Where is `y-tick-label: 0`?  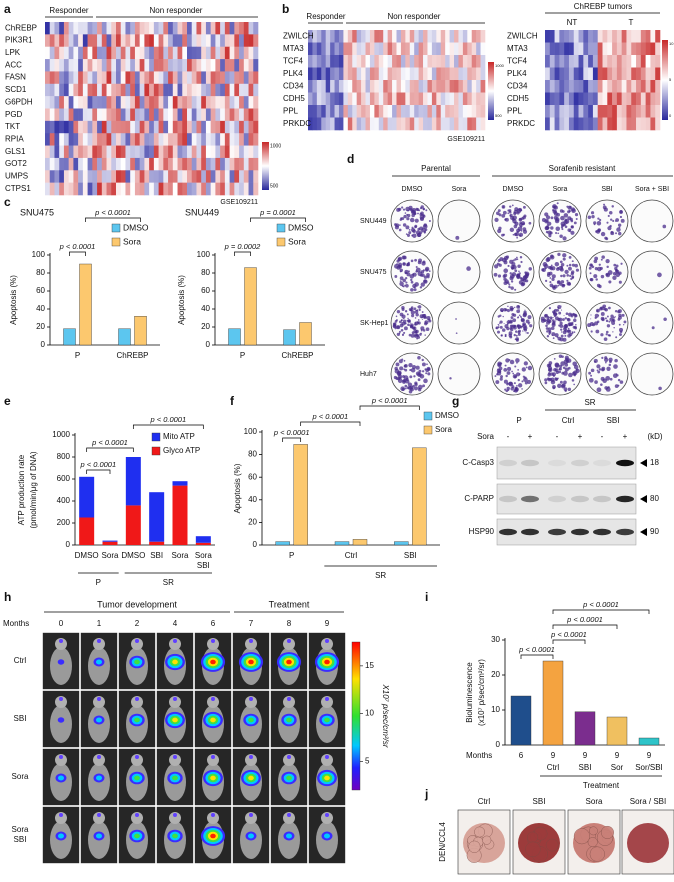 y-tick-label: 0 is located at coordinates (43, 344).